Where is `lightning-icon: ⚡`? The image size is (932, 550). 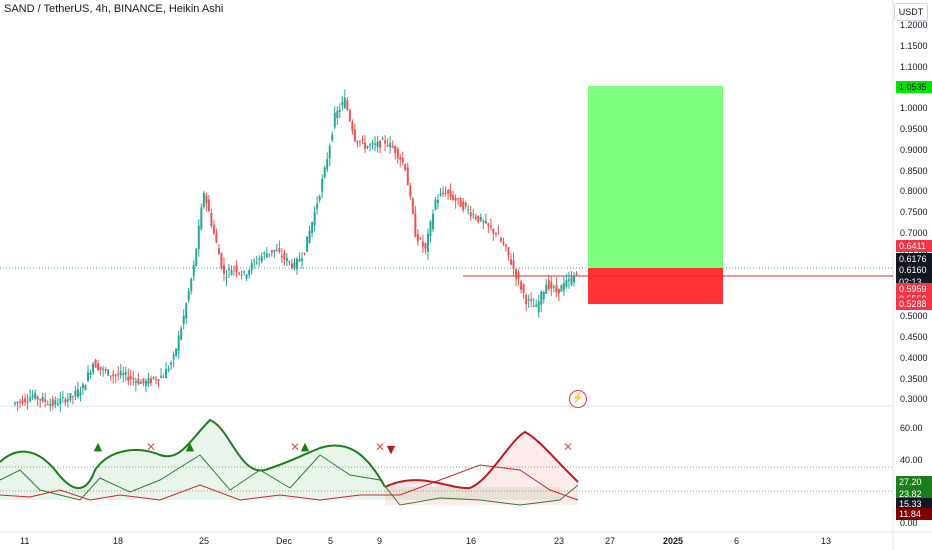
lightning-icon: ⚡ is located at coordinates (578, 399).